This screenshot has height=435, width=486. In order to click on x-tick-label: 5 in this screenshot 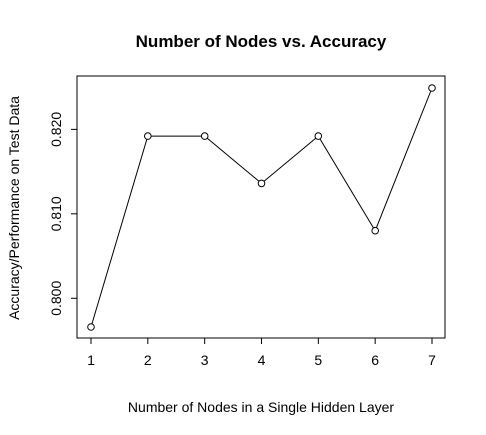, I will do `click(318, 360)`.